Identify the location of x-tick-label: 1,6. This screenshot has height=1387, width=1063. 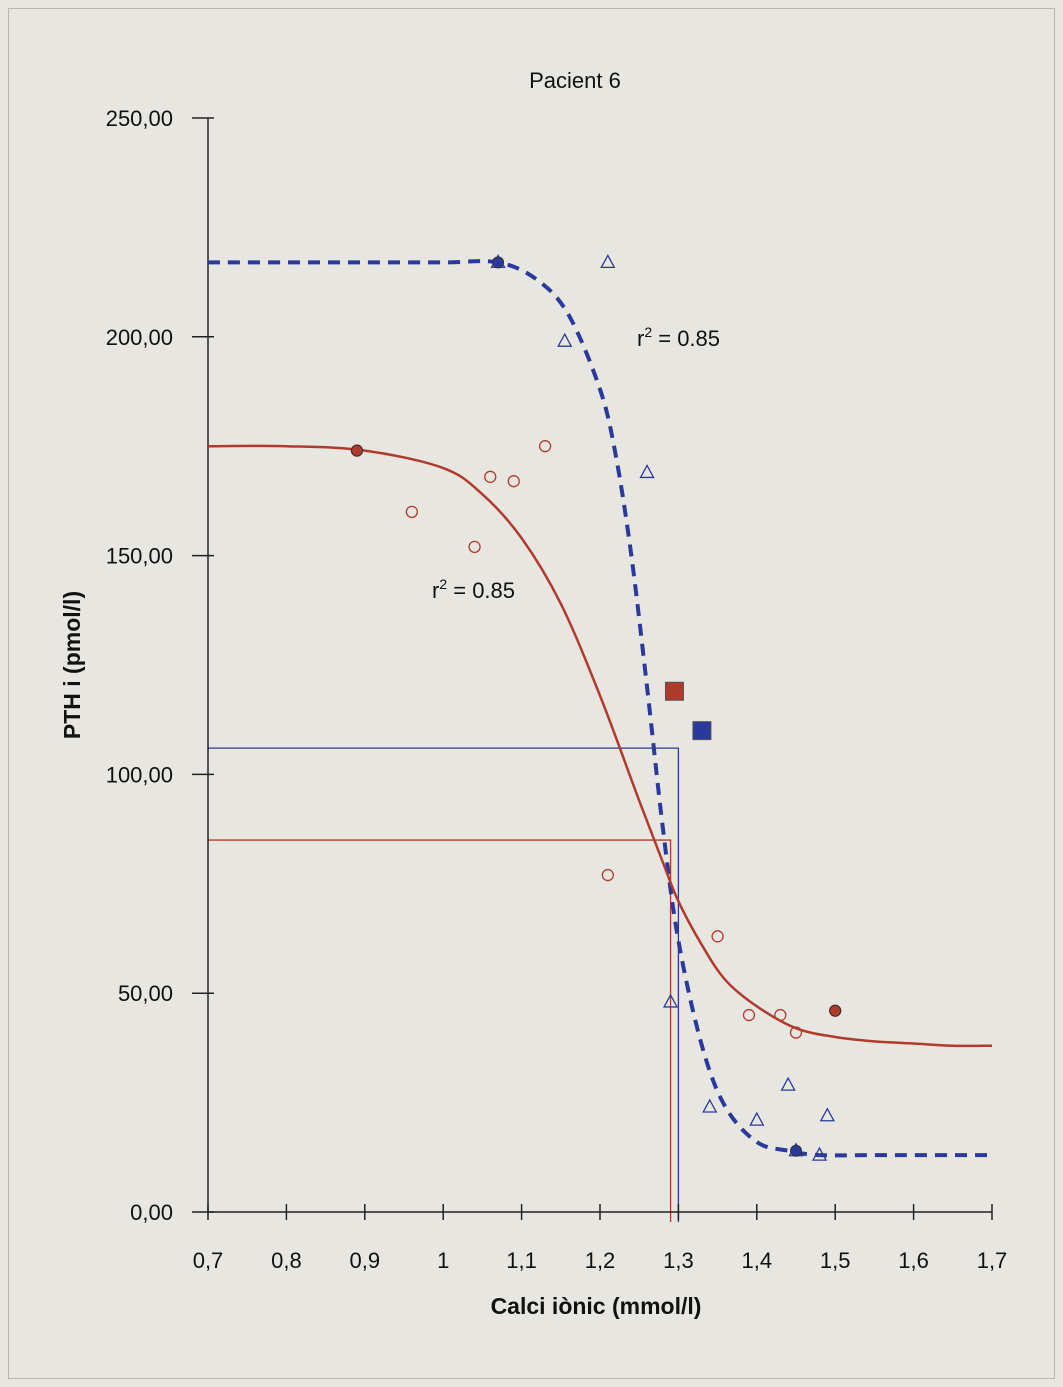
(913, 1260).